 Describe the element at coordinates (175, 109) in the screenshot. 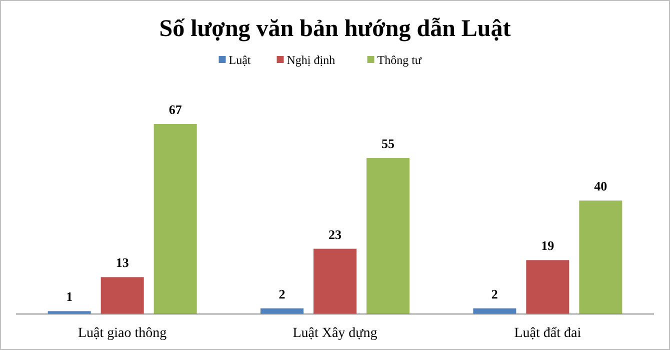

I see `data-label: 67` at that location.